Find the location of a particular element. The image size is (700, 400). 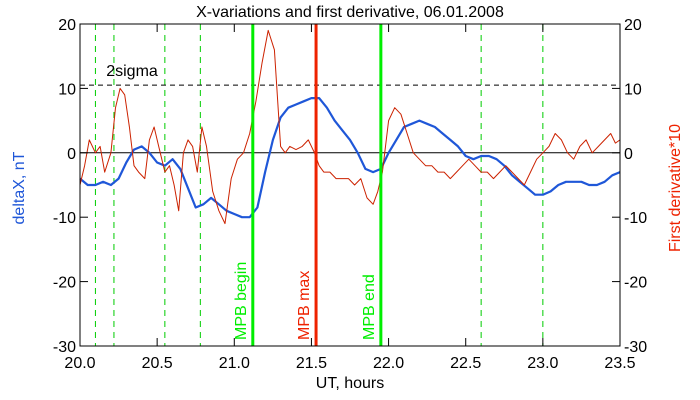

x-tick-label: 20.5 is located at coordinates (157, 363).